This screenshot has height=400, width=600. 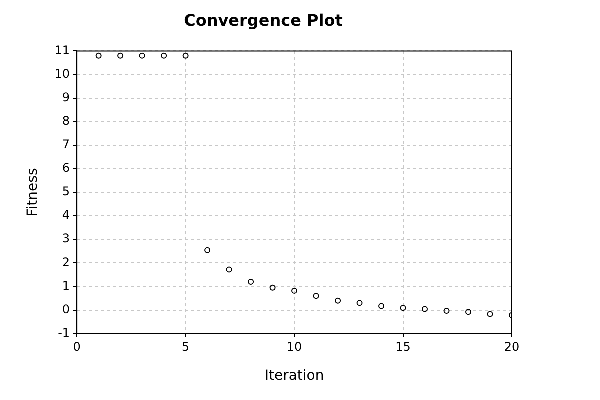 What do you see at coordinates (294, 347) in the screenshot?
I see `x-tick-label: 10` at bounding box center [294, 347].